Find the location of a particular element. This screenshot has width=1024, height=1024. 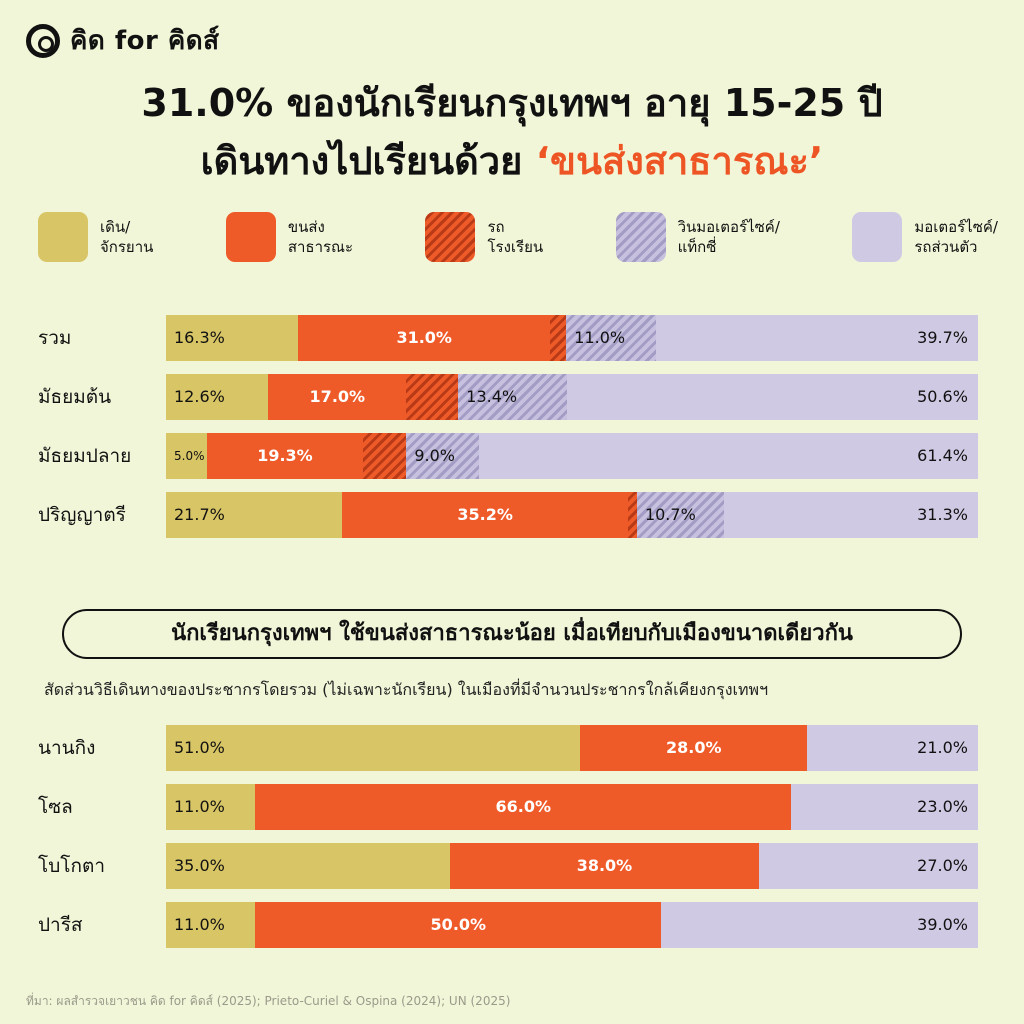

title-line-2-prefix: เดินทางไปเรียนด้วย is located at coordinates (368, 161).